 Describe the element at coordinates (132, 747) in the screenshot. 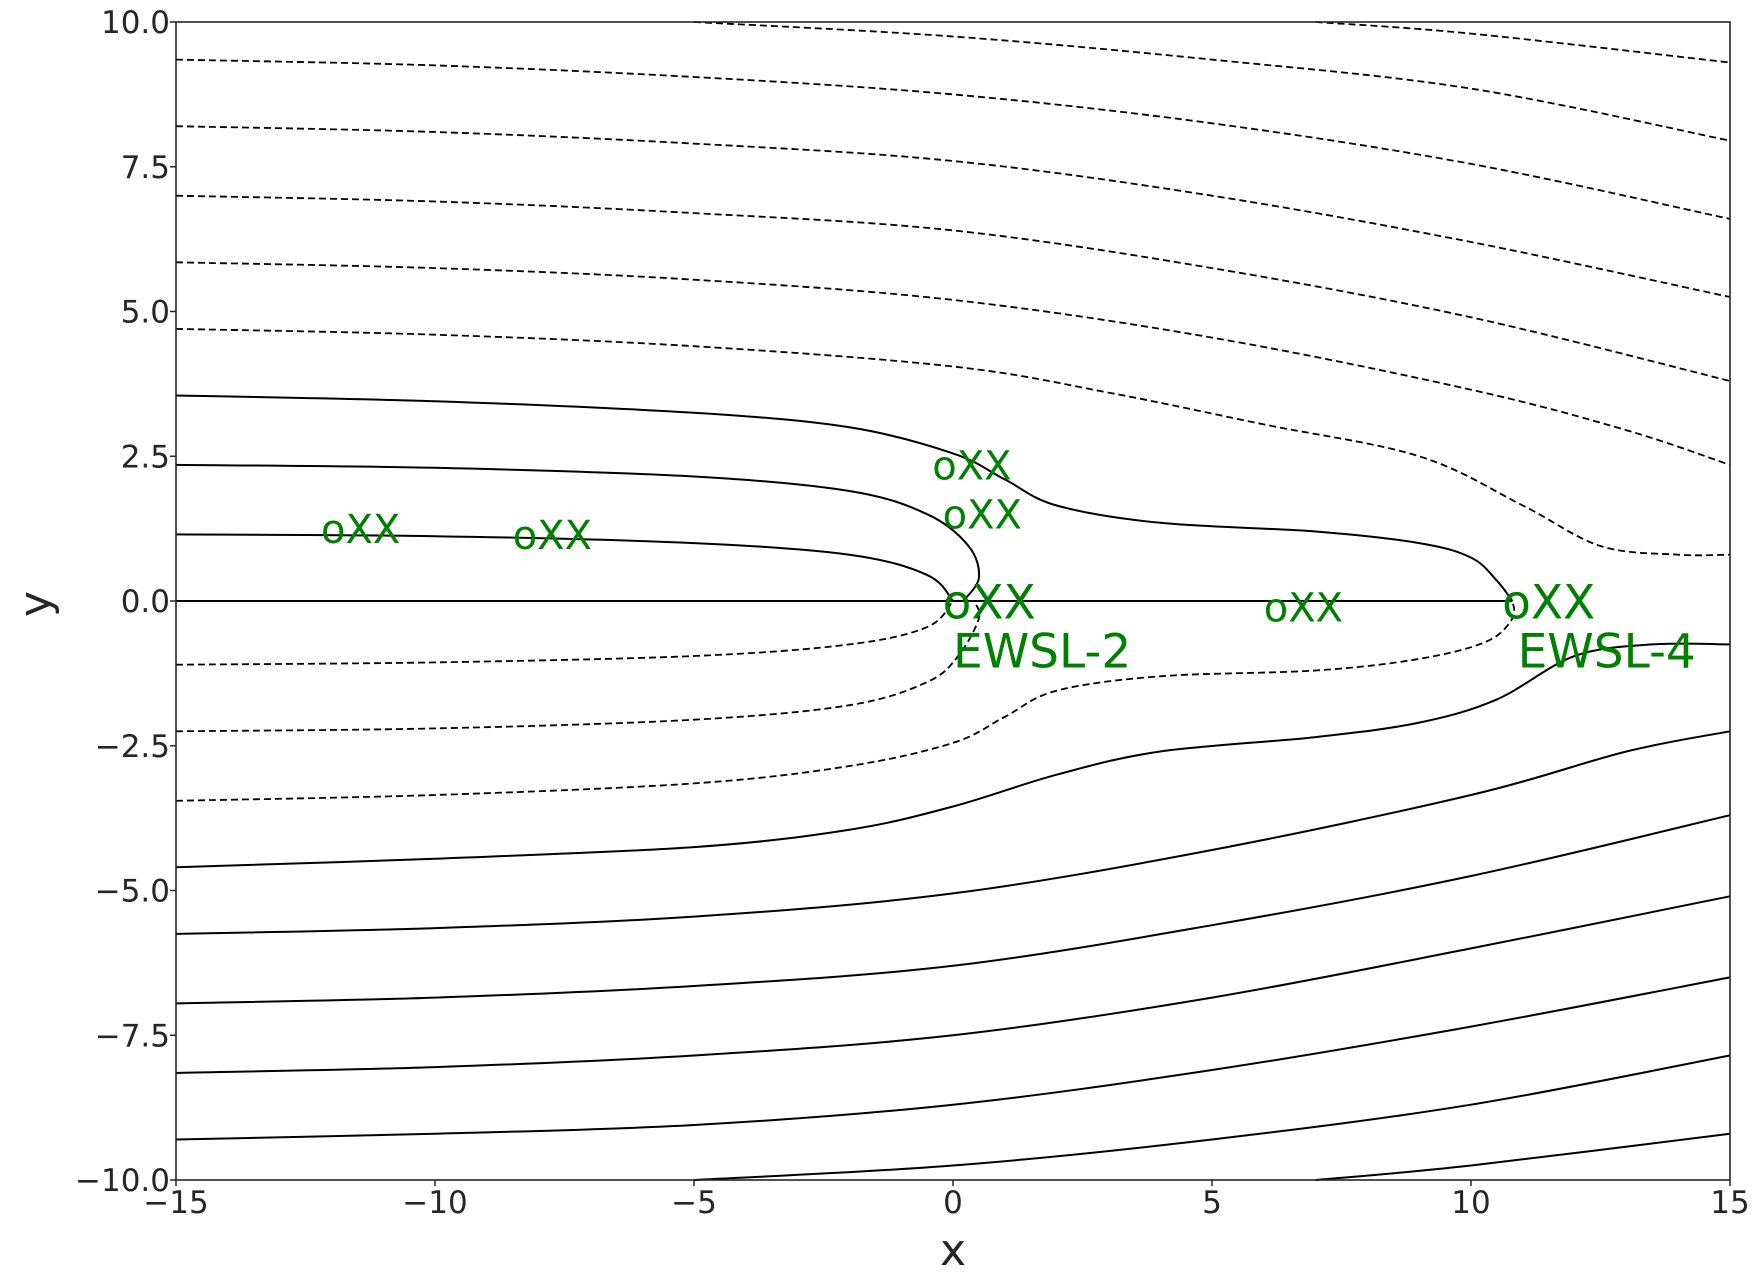

I see `y-tick-label-3: −2.5` at that location.